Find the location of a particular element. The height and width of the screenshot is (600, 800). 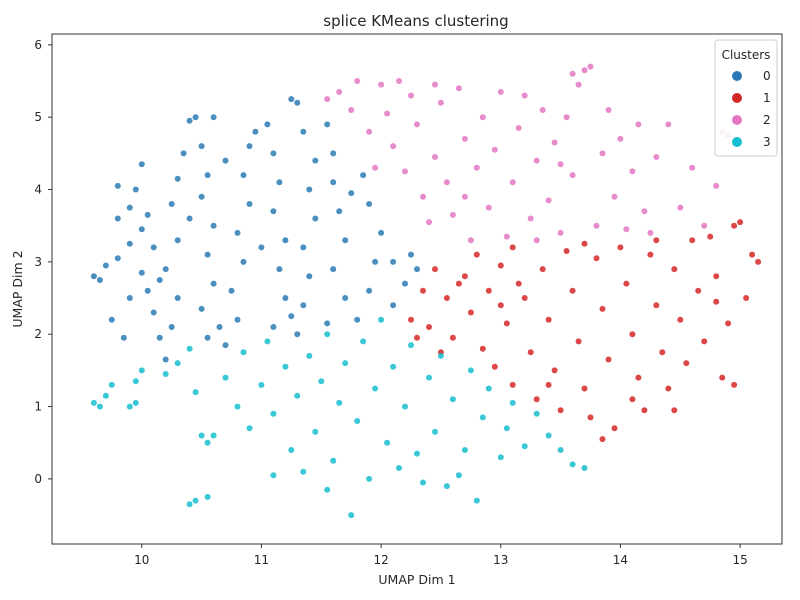

legend-label-0: 0 is located at coordinates (767, 76).